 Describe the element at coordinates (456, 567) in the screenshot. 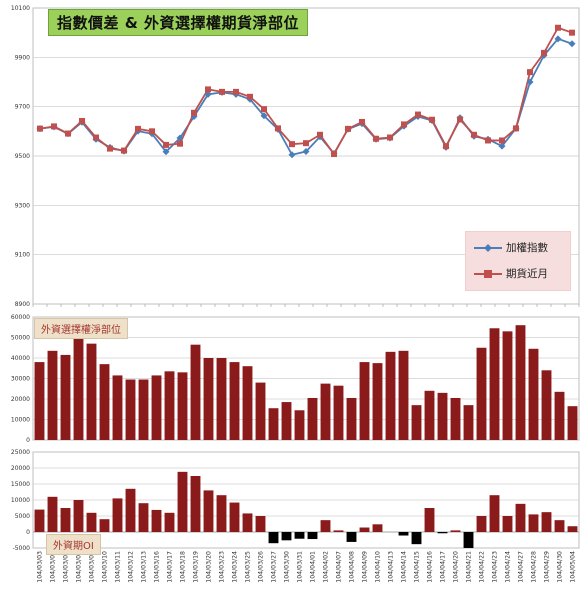

I see `x-axis-date-label: 104/04/20` at that location.